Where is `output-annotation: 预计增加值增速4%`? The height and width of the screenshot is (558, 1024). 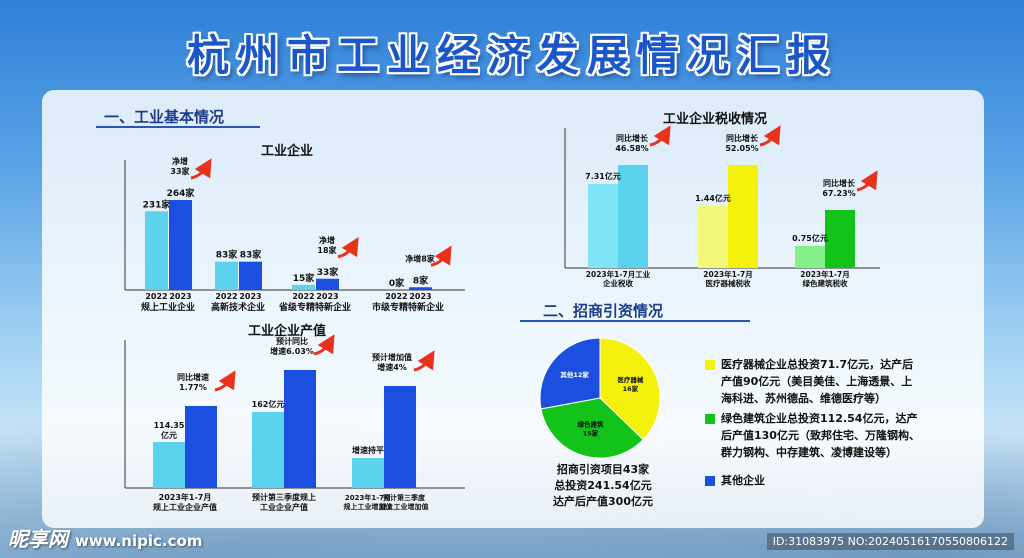
output-annotation: 预计增加值增速4% is located at coordinates (392, 362).